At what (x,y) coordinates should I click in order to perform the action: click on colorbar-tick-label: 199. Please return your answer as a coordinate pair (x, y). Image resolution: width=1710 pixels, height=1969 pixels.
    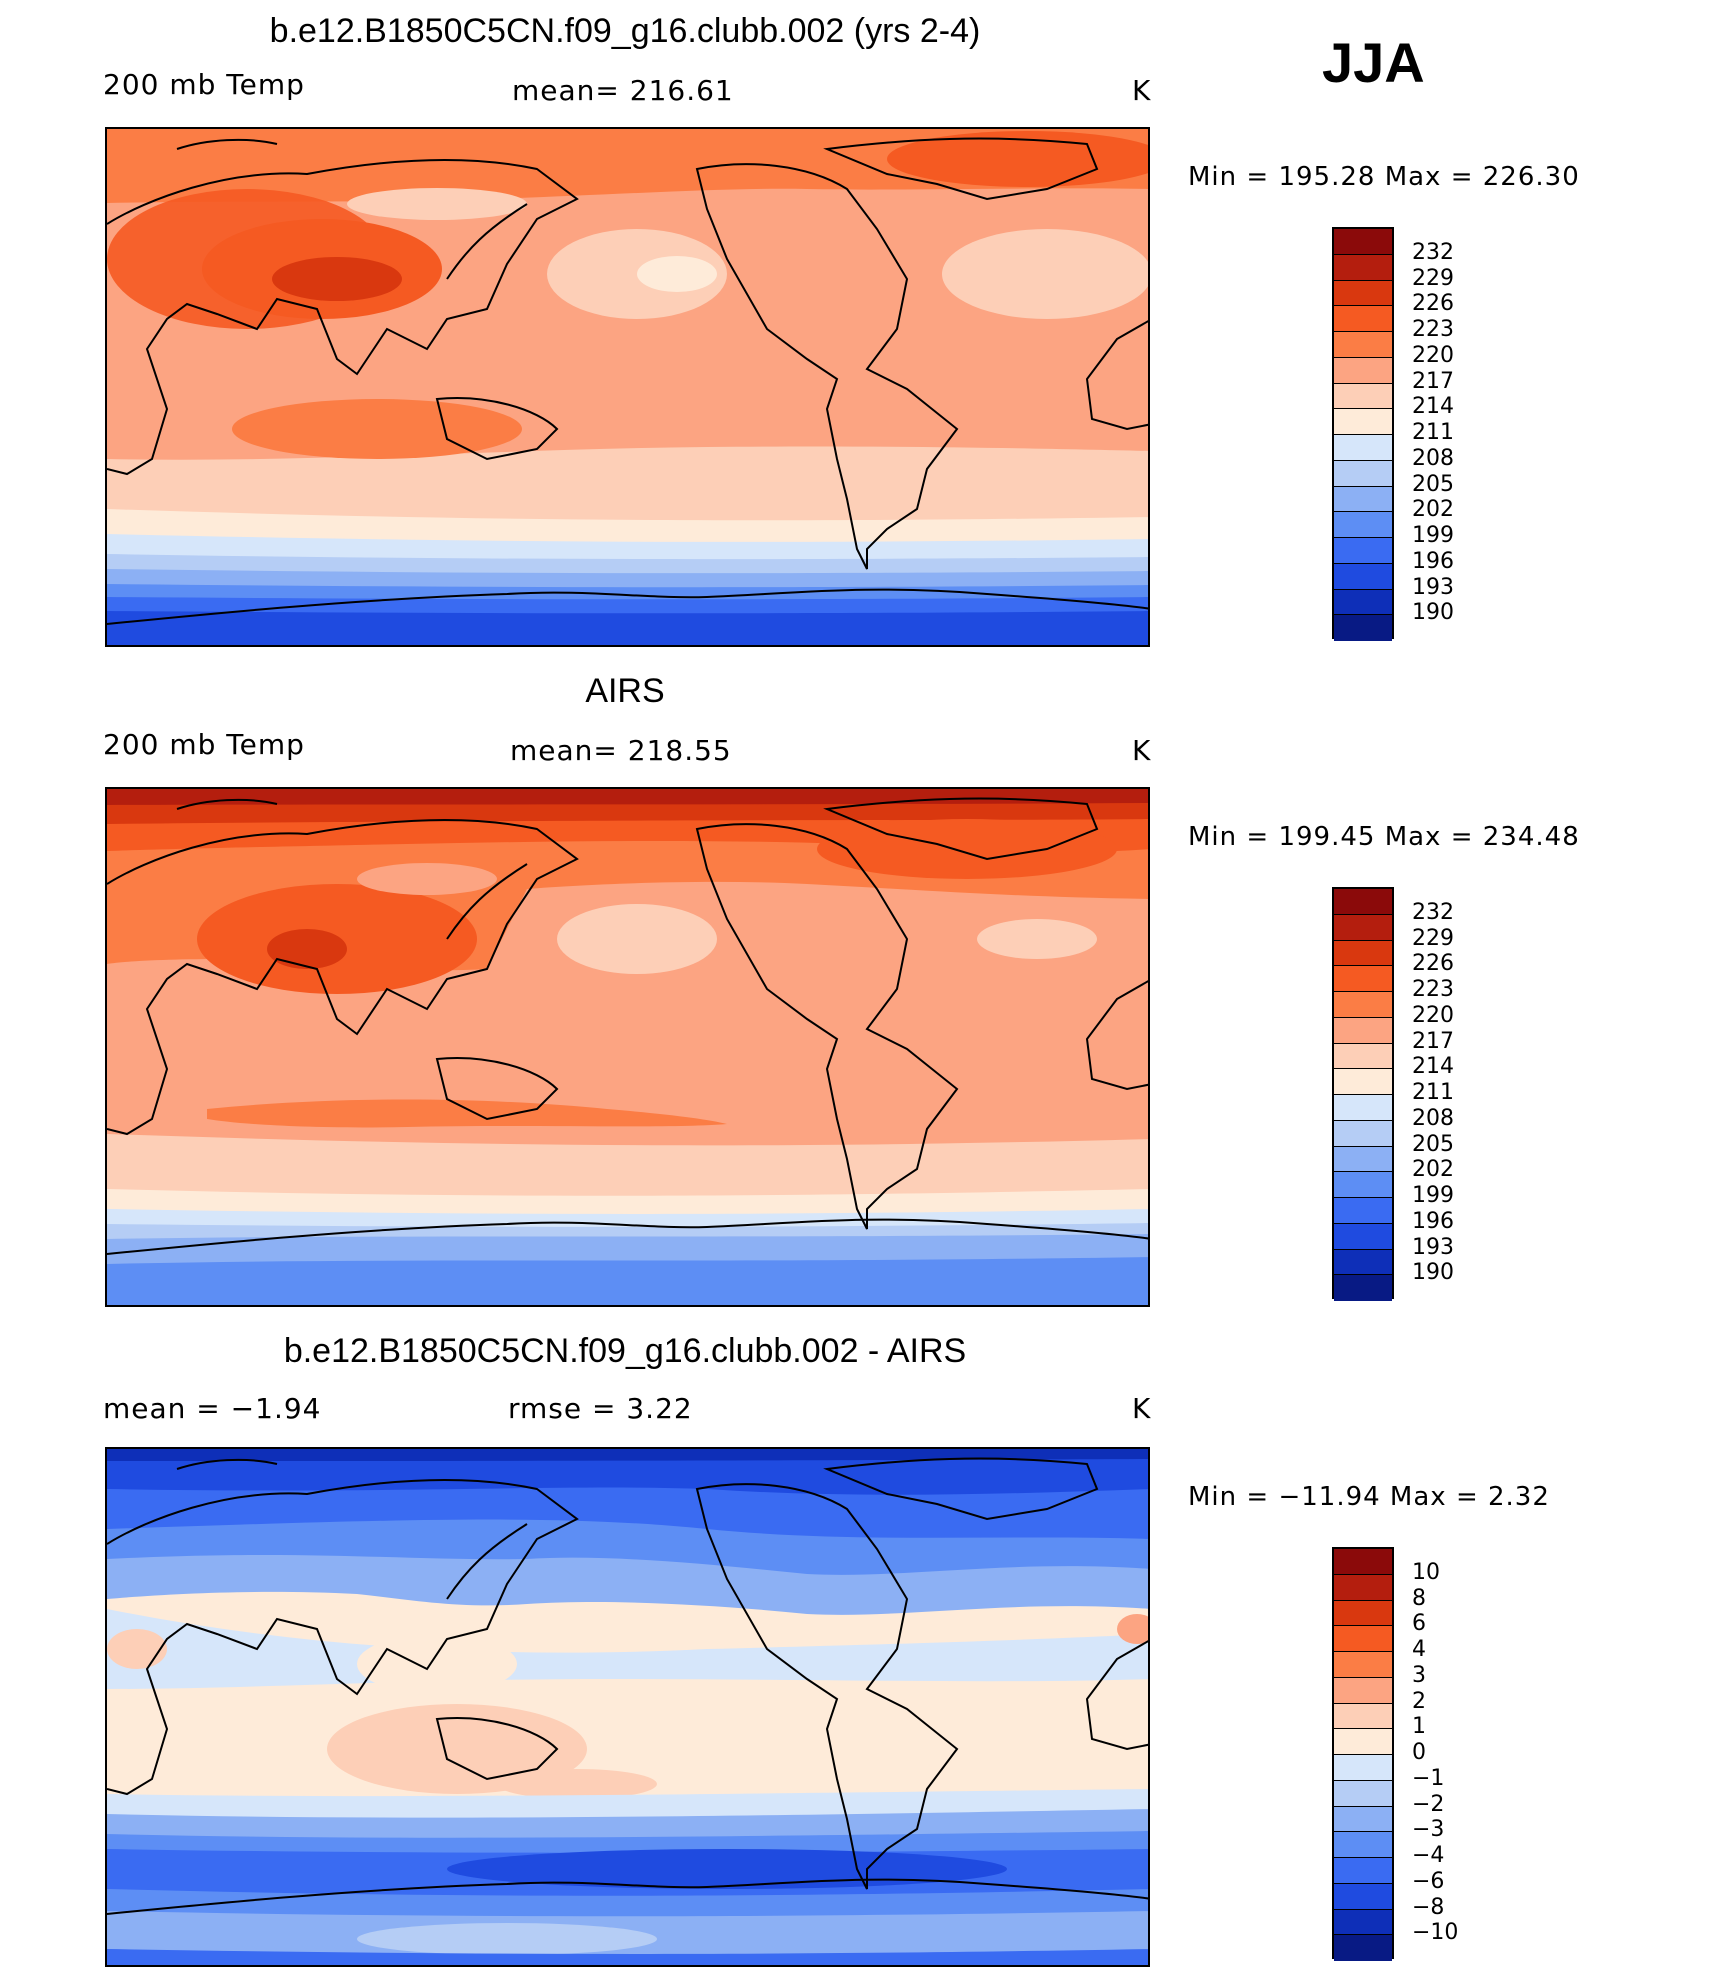
    Looking at the image, I should click on (1433, 1195).